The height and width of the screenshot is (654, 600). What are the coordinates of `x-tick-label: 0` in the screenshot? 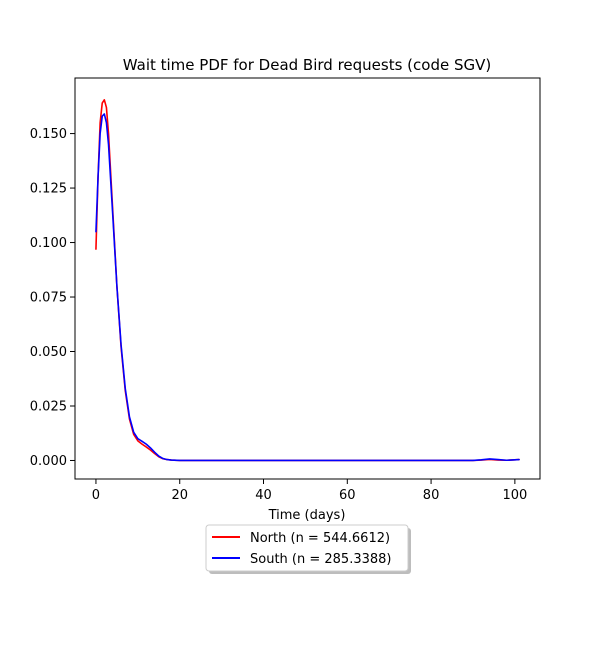 It's located at (96, 495).